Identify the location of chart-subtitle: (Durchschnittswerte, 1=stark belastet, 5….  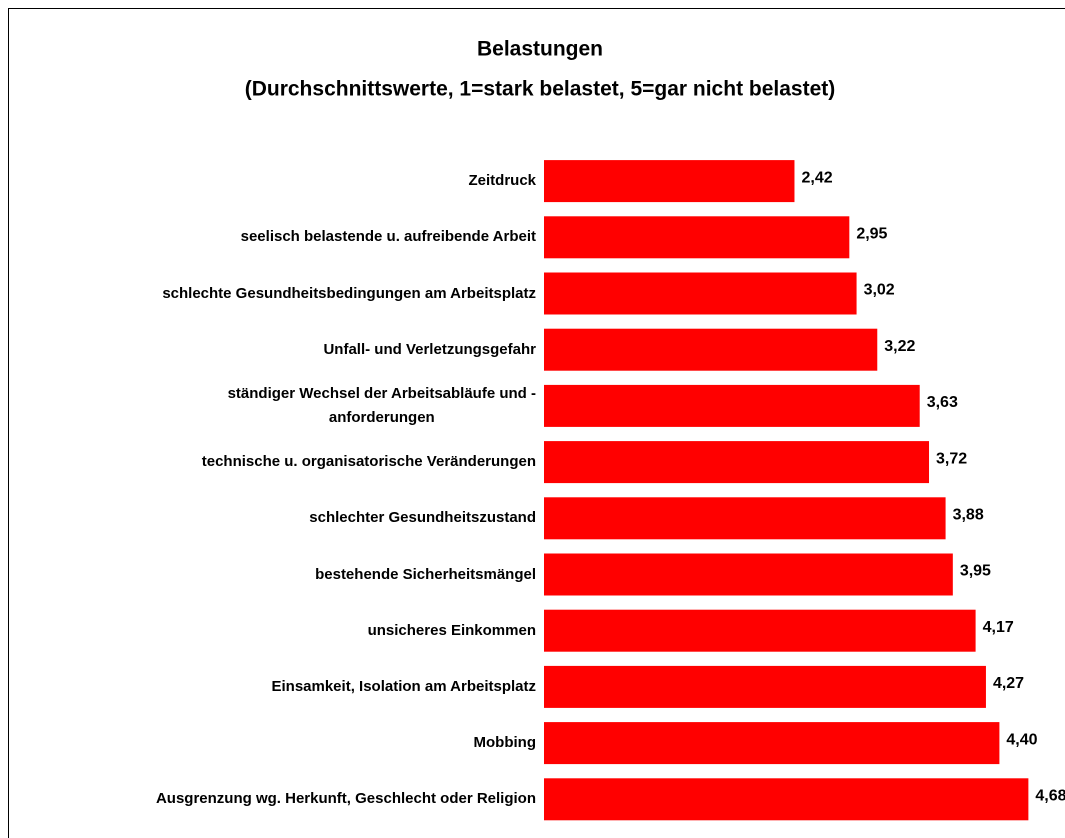
(540, 89).